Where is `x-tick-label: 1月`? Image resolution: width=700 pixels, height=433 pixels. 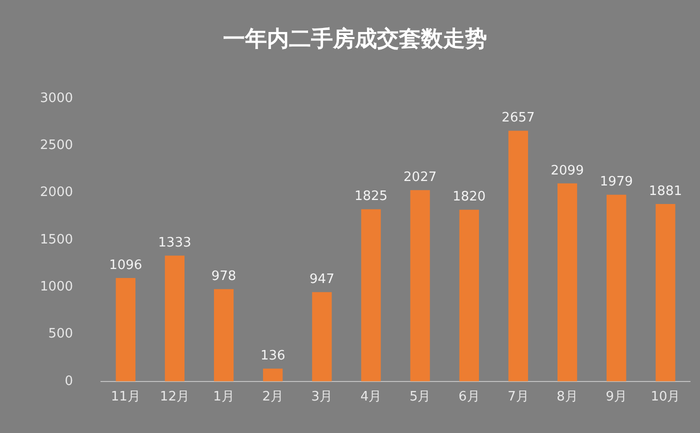
x-tick-label: 1月 is located at coordinates (223, 397).